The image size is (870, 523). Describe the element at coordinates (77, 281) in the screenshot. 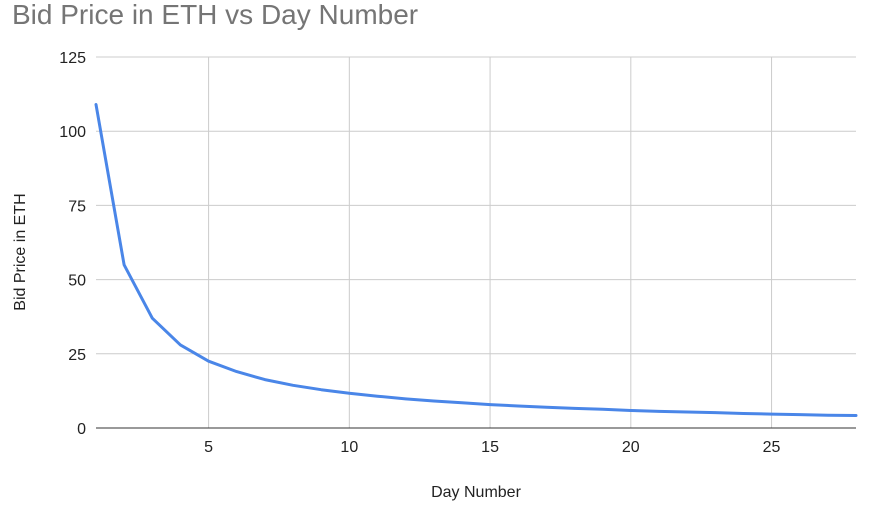

I see `y-tick-label: 50` at that location.